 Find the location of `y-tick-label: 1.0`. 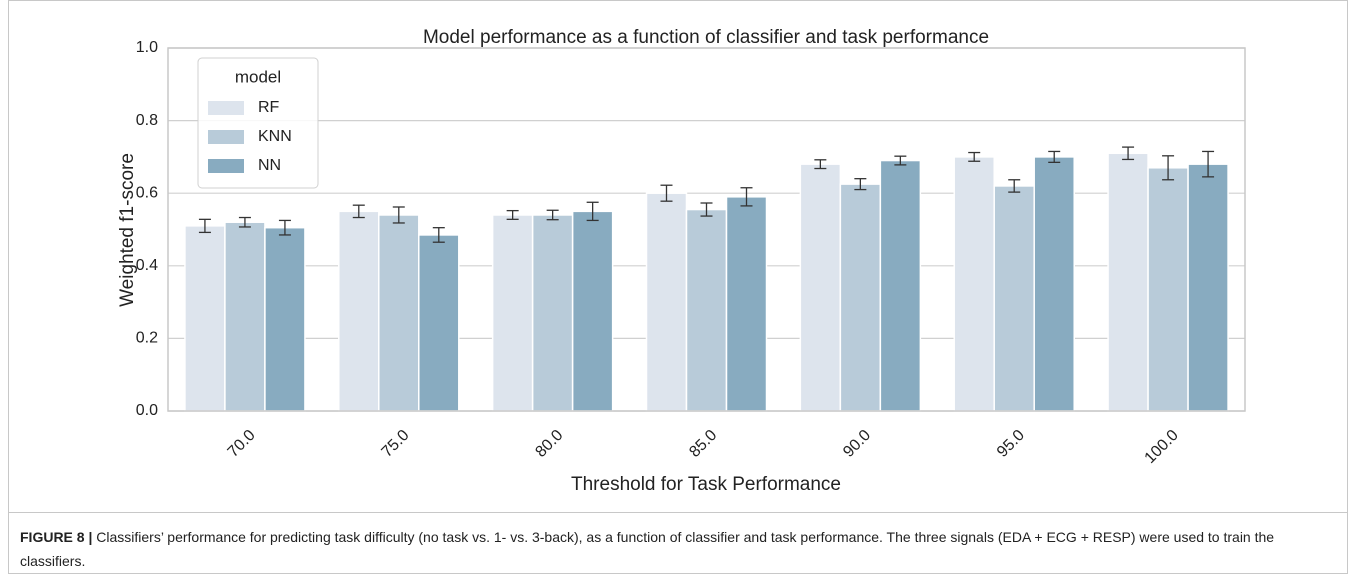

y-tick-label: 1.0 is located at coordinates (147, 47).